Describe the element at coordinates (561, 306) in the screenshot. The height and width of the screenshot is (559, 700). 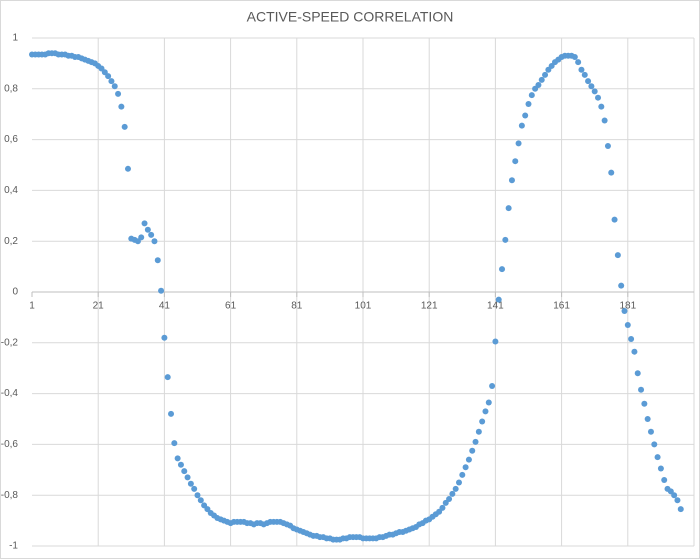
I see `x-tick-label: 161` at that location.